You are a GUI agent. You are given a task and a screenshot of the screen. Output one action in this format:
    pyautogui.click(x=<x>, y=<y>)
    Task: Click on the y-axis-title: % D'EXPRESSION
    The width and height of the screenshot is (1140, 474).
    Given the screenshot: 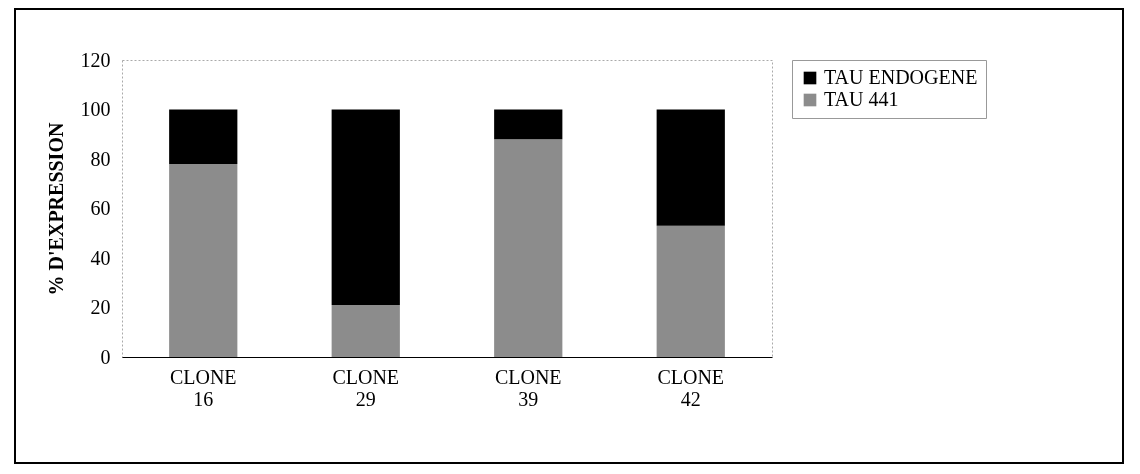 What is the action you would take?
    pyautogui.click(x=55, y=209)
    